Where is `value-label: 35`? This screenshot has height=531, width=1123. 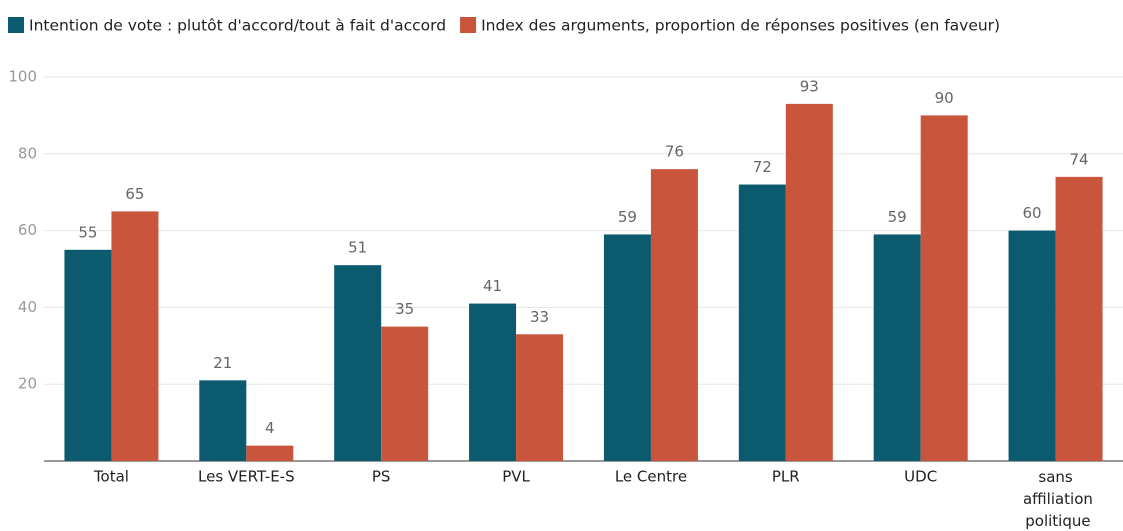
value-label: 35 is located at coordinates (404, 309).